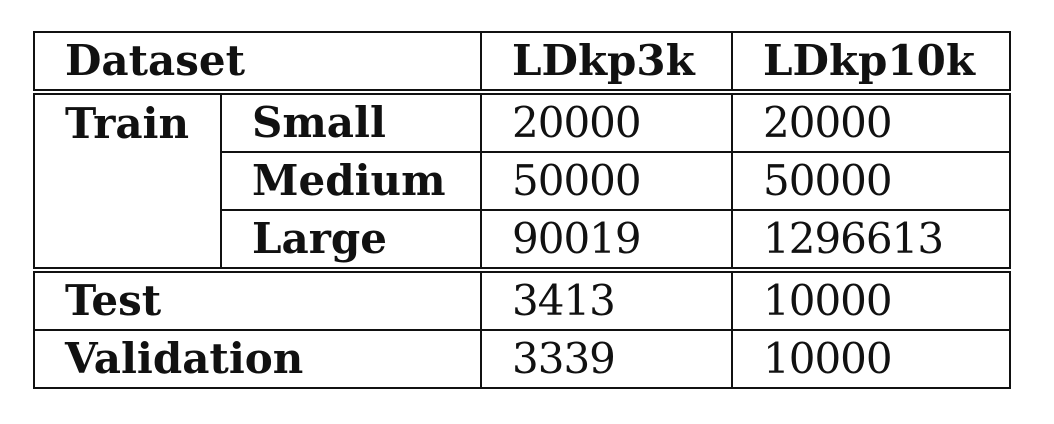 Image resolution: width=1054 pixels, height=424 pixels. Describe the element at coordinates (606, 299) in the screenshot. I see `test-ldkp3k: 3413` at that location.